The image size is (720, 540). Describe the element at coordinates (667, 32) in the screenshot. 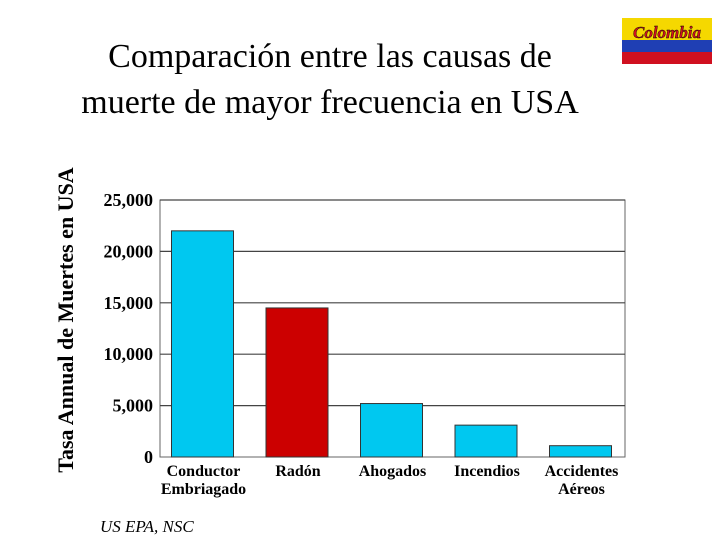

I see `svg-text: Colombia` at that location.